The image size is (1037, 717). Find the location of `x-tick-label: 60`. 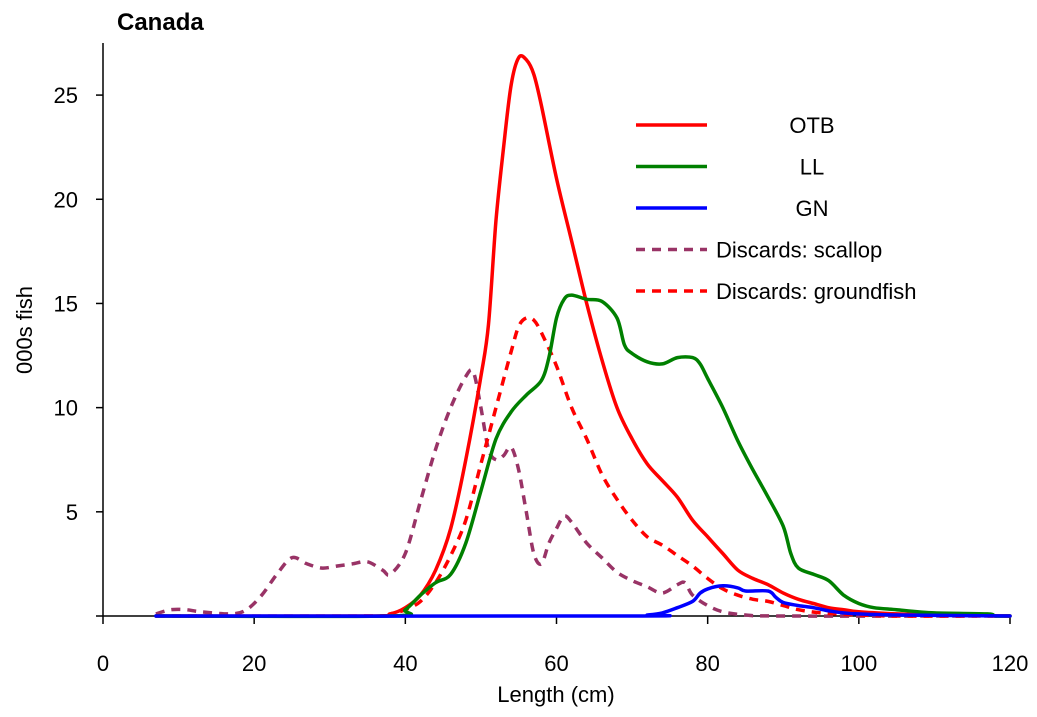

x-tick-label: 60 is located at coordinates (556, 663).